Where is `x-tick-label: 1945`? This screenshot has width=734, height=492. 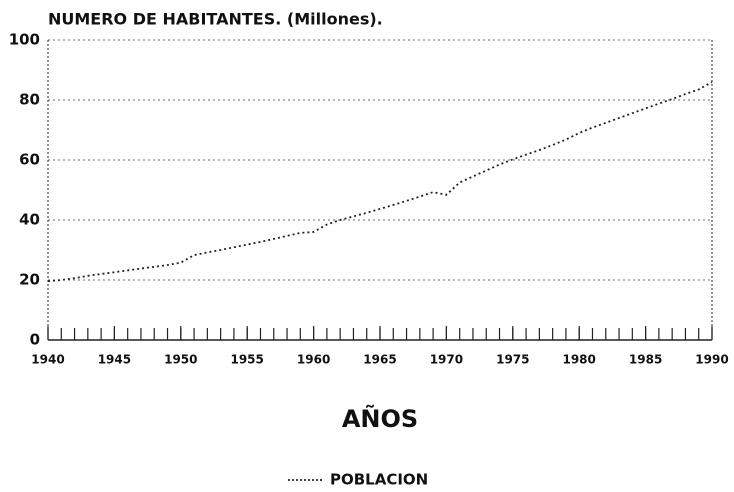 x-tick-label: 1945 is located at coordinates (114, 360).